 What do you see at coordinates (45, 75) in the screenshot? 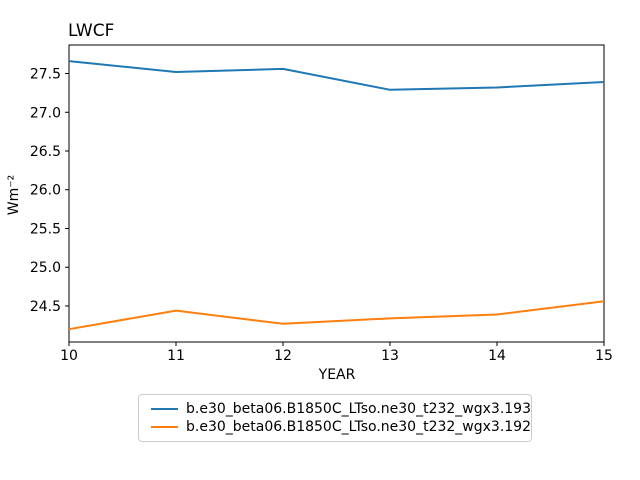
I see `y-tick-label: 27.5` at bounding box center [45, 75].